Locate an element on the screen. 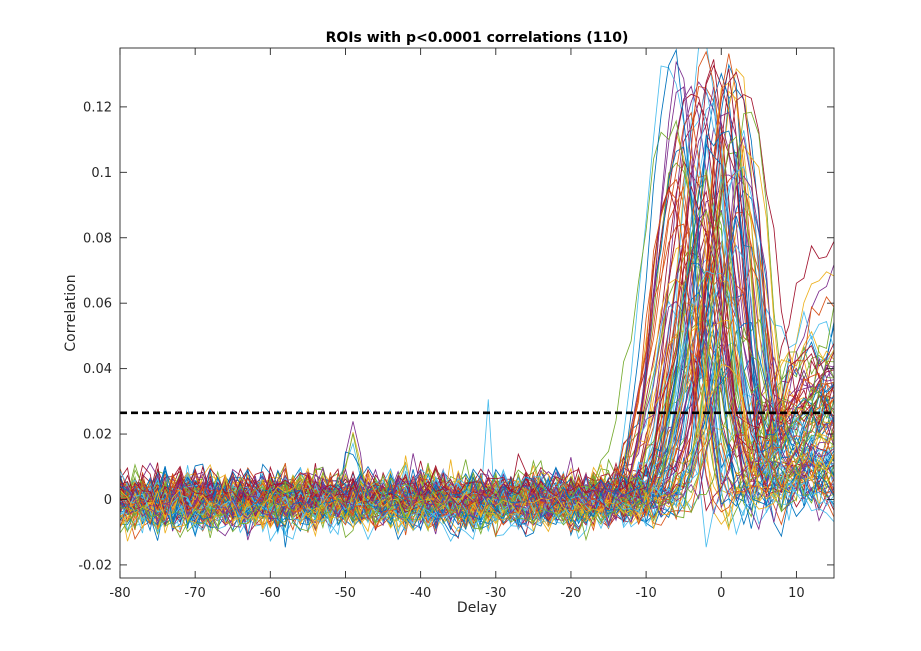 The width and height of the screenshot is (921, 651). x-tick-label: -30 is located at coordinates (495, 593).